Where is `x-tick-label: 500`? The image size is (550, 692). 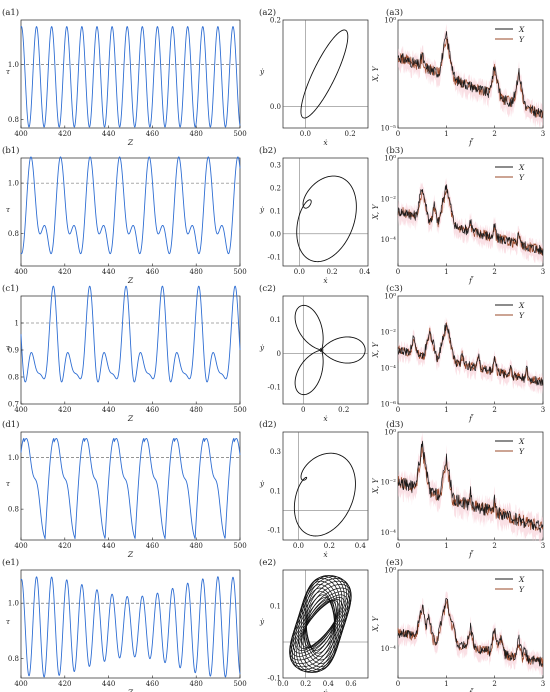 x-tick-label: 500 is located at coordinates (239, 410).